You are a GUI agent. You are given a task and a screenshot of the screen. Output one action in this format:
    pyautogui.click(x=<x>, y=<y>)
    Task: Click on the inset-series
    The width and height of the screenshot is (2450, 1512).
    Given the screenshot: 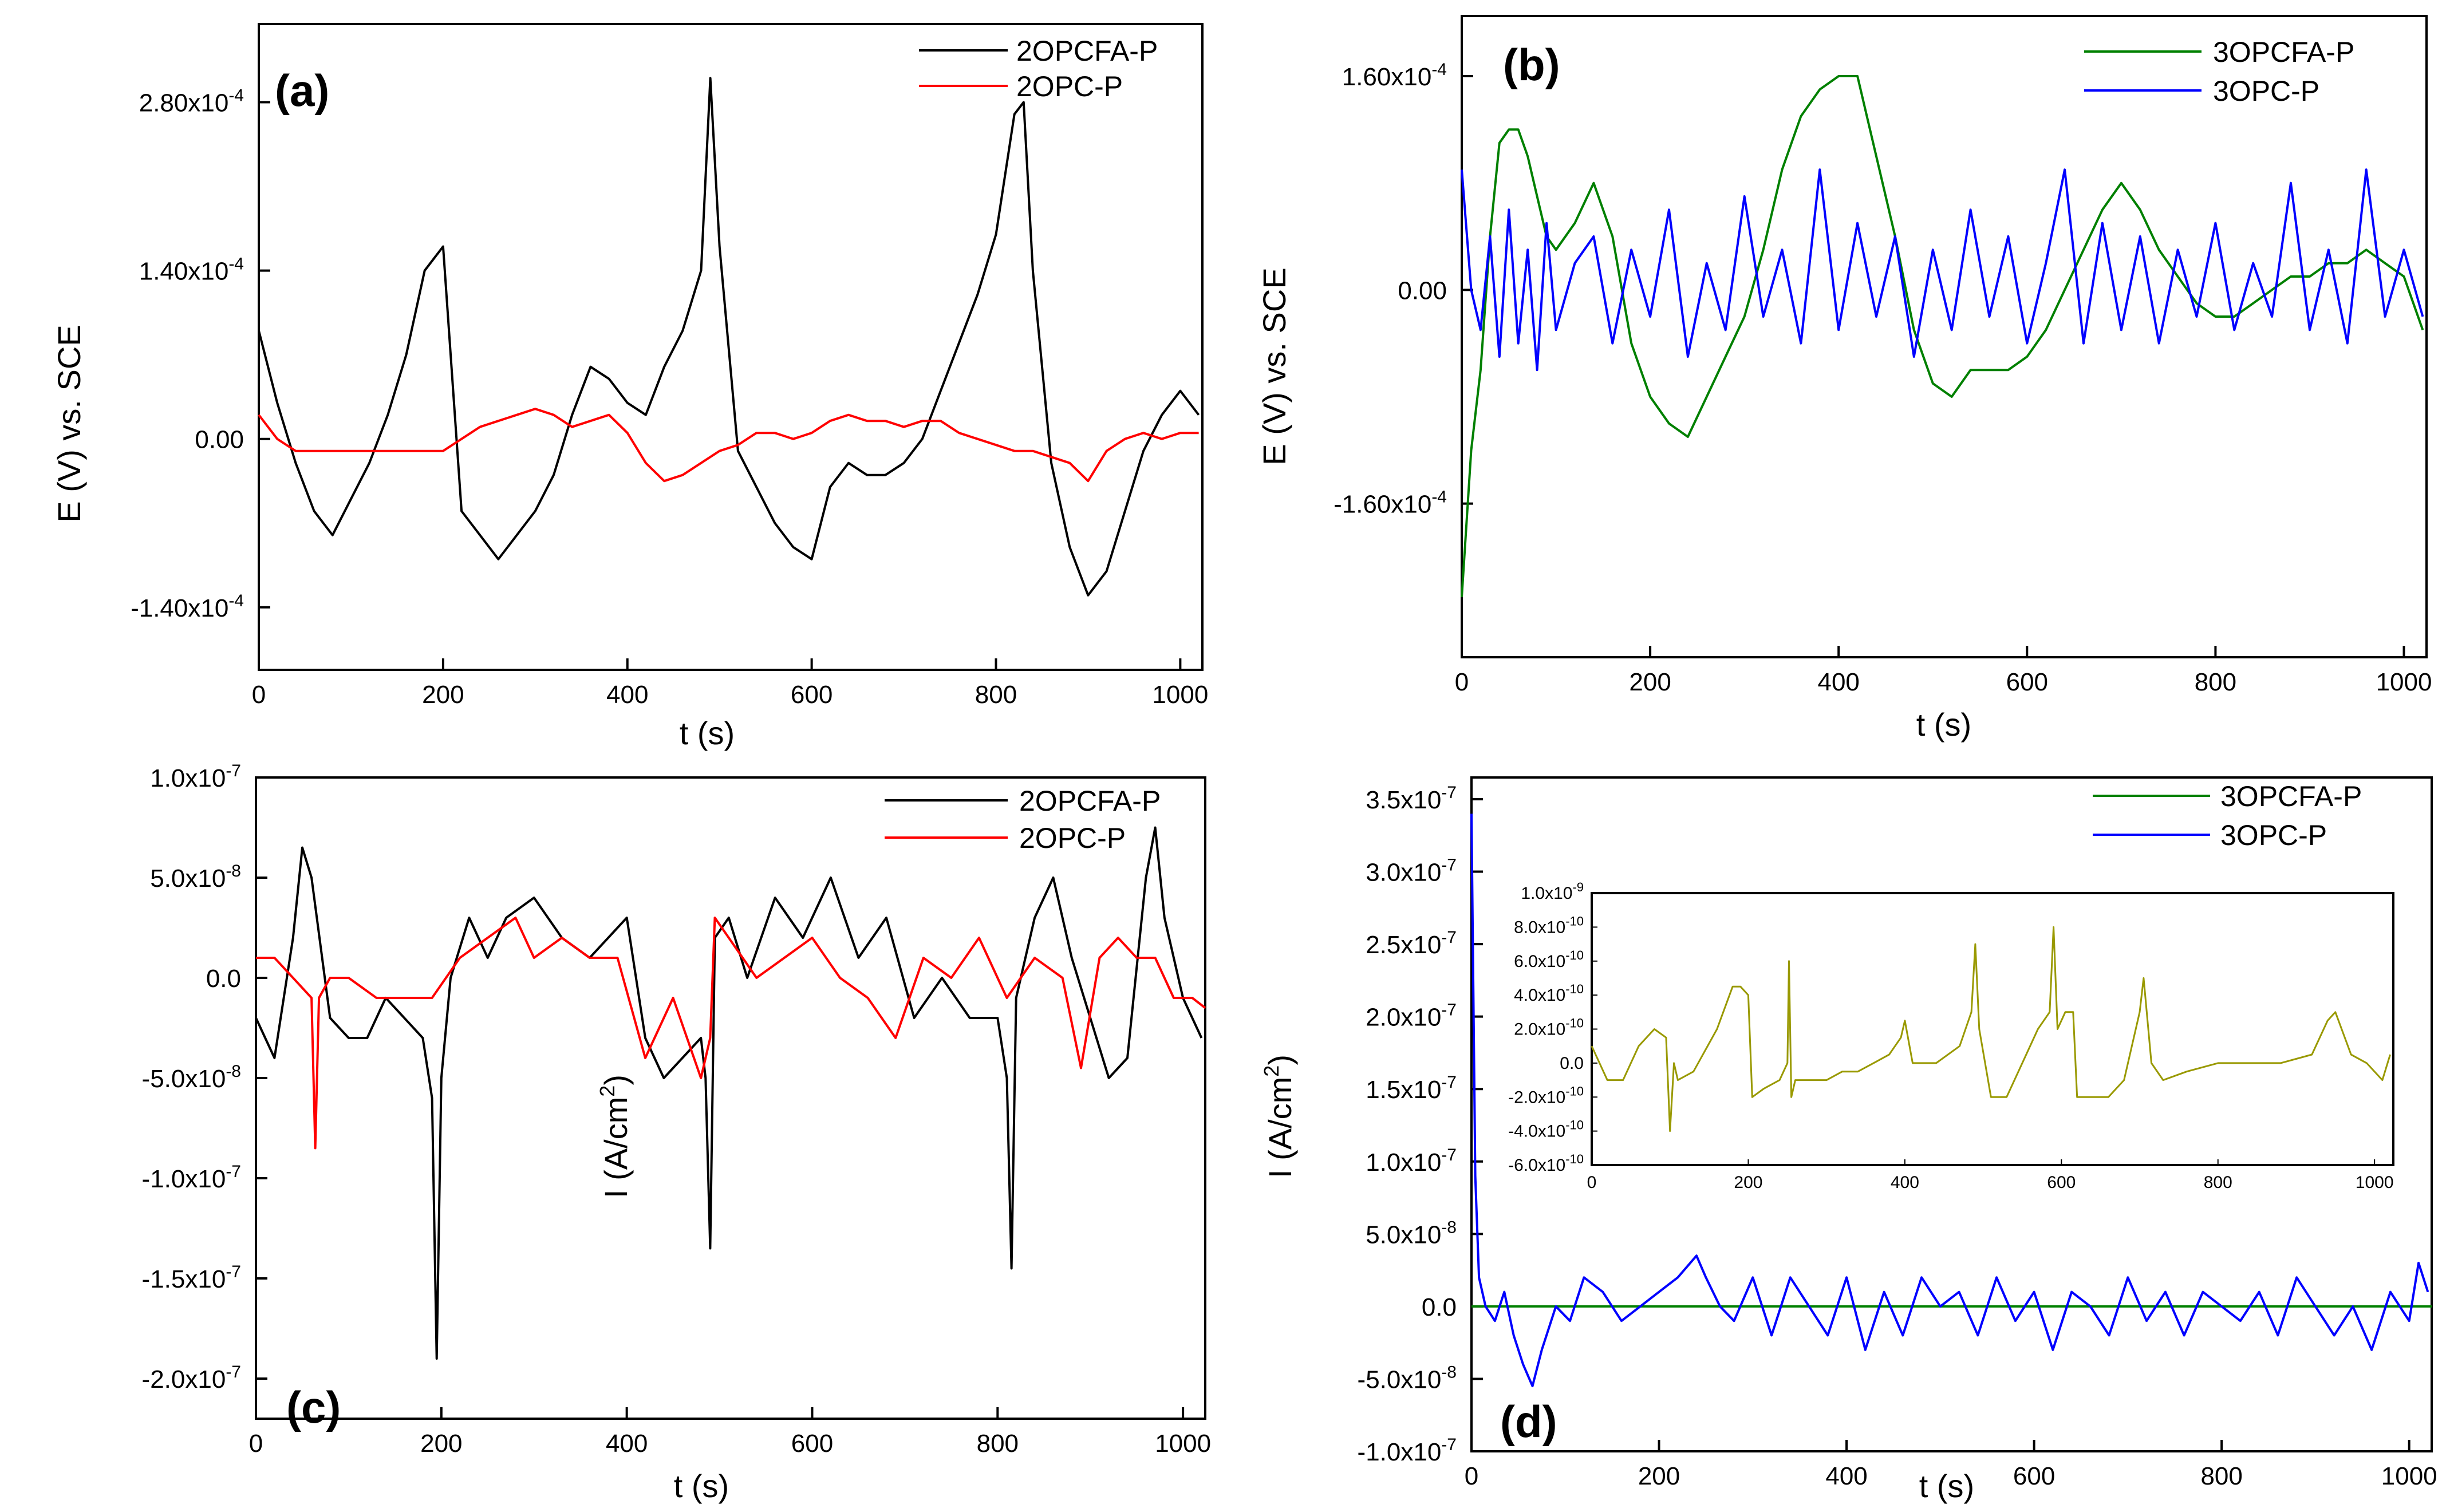 What is the action you would take?
    pyautogui.click(x=1991, y=1029)
    